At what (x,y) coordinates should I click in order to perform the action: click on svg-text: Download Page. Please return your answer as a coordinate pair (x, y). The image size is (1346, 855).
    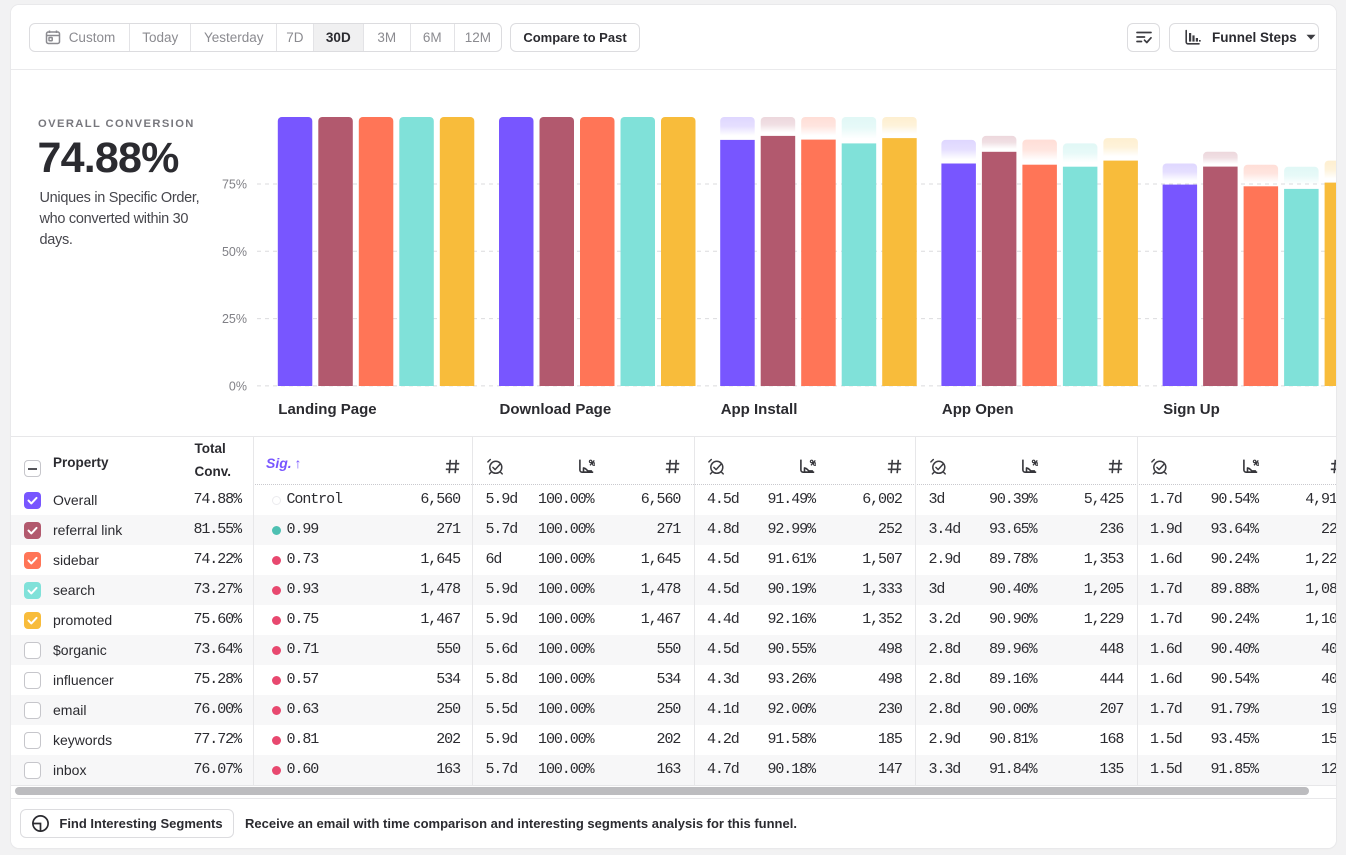
    Looking at the image, I should click on (556, 409).